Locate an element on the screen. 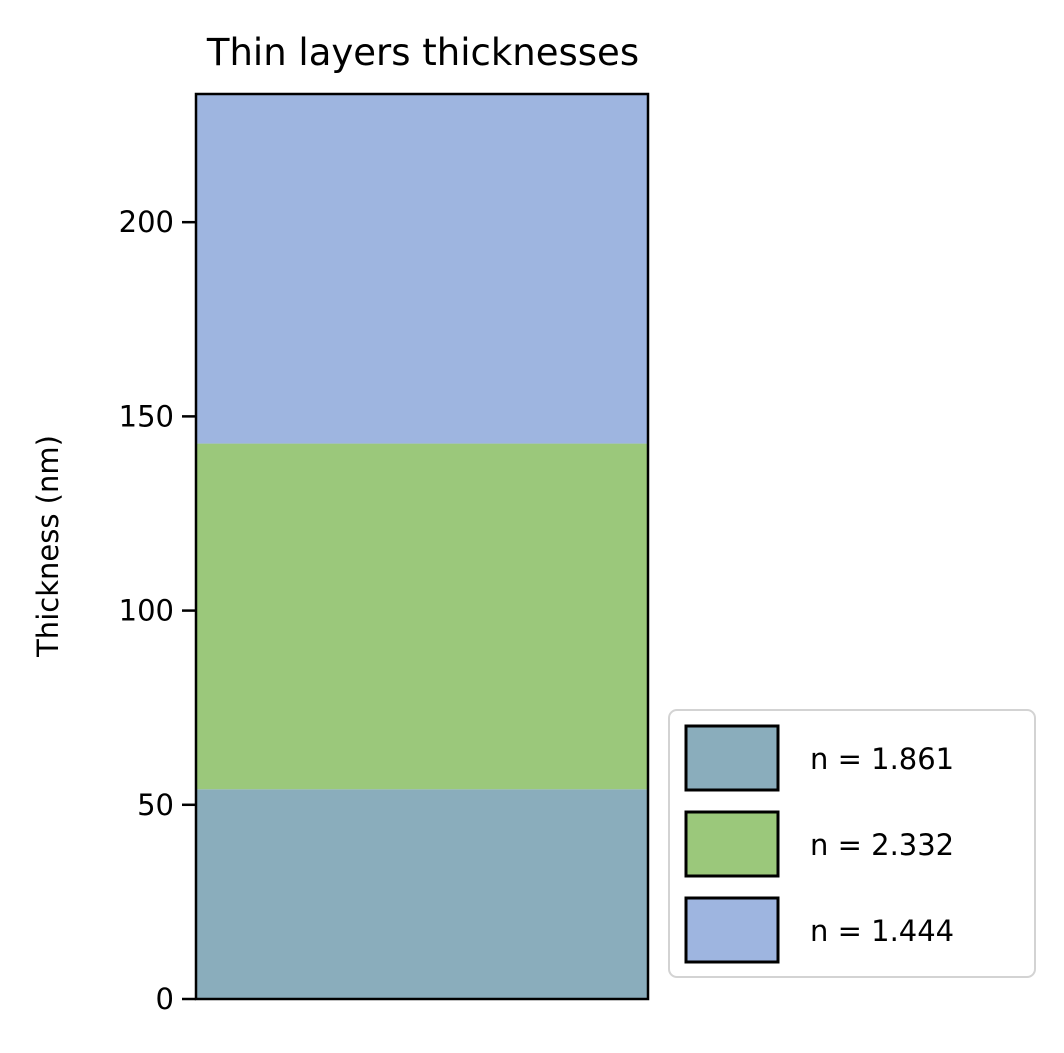 This screenshot has height=1053, width=1064. y-tick-label: 200 is located at coordinates (146, 222).